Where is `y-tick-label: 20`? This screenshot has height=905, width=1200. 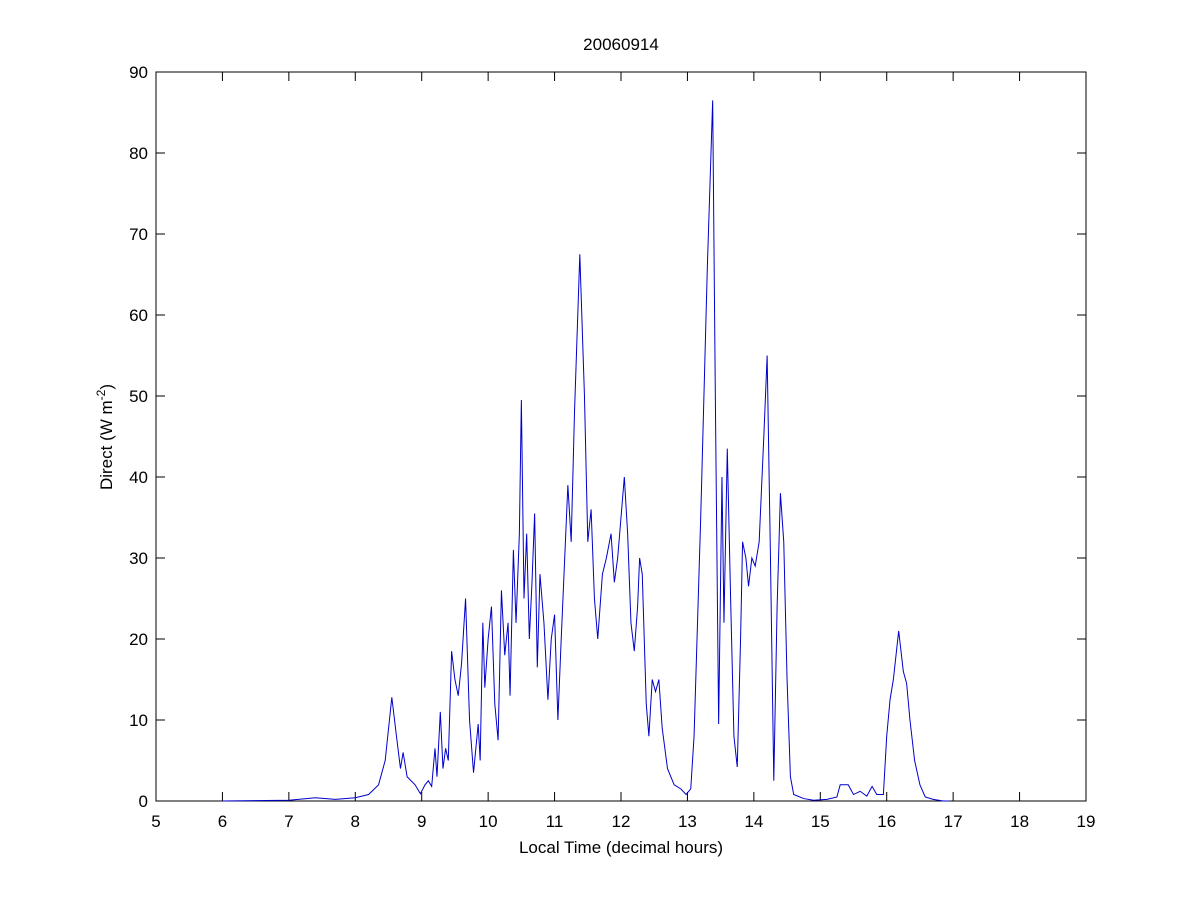
y-tick-label: 20 is located at coordinates (138, 639).